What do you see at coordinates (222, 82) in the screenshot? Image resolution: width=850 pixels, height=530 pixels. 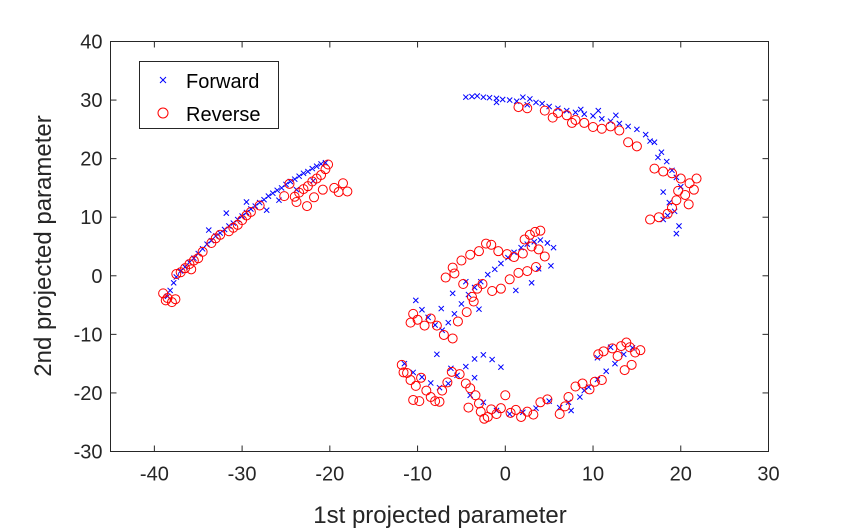 I see `legend-forward-label: Forward` at bounding box center [222, 82].